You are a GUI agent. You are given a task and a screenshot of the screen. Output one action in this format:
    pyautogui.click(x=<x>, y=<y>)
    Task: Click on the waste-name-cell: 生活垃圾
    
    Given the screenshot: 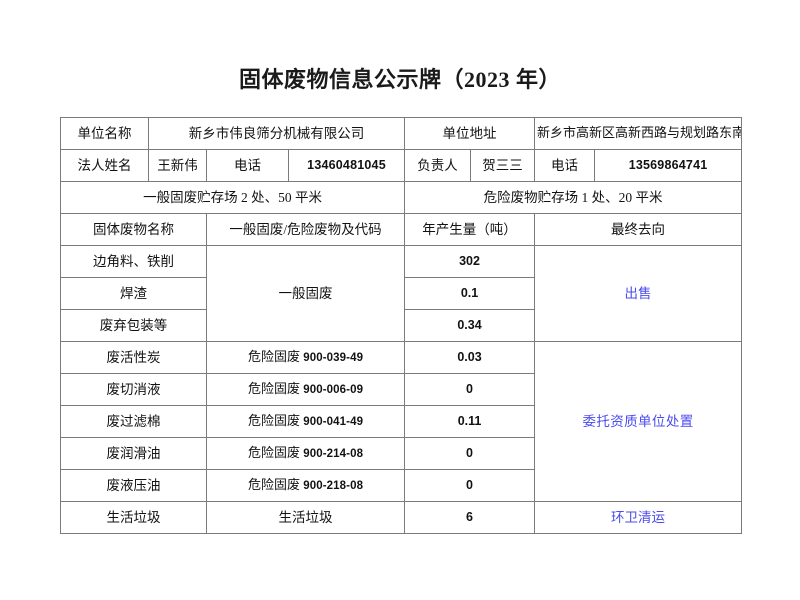 What is the action you would take?
    pyautogui.click(x=133, y=517)
    